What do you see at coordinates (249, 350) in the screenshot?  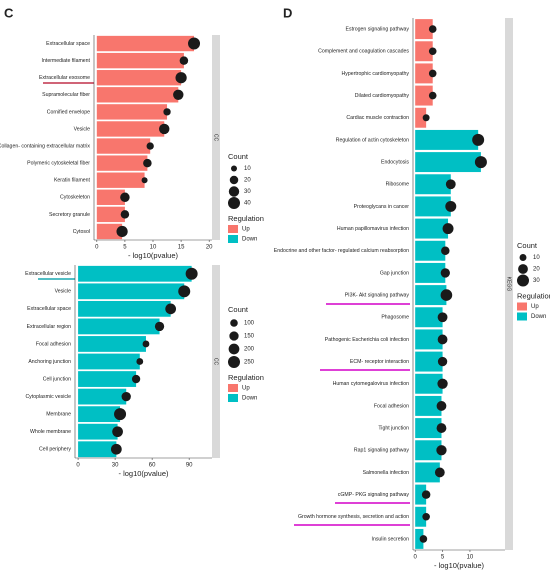 I see `legend-label: 200` at bounding box center [249, 350].